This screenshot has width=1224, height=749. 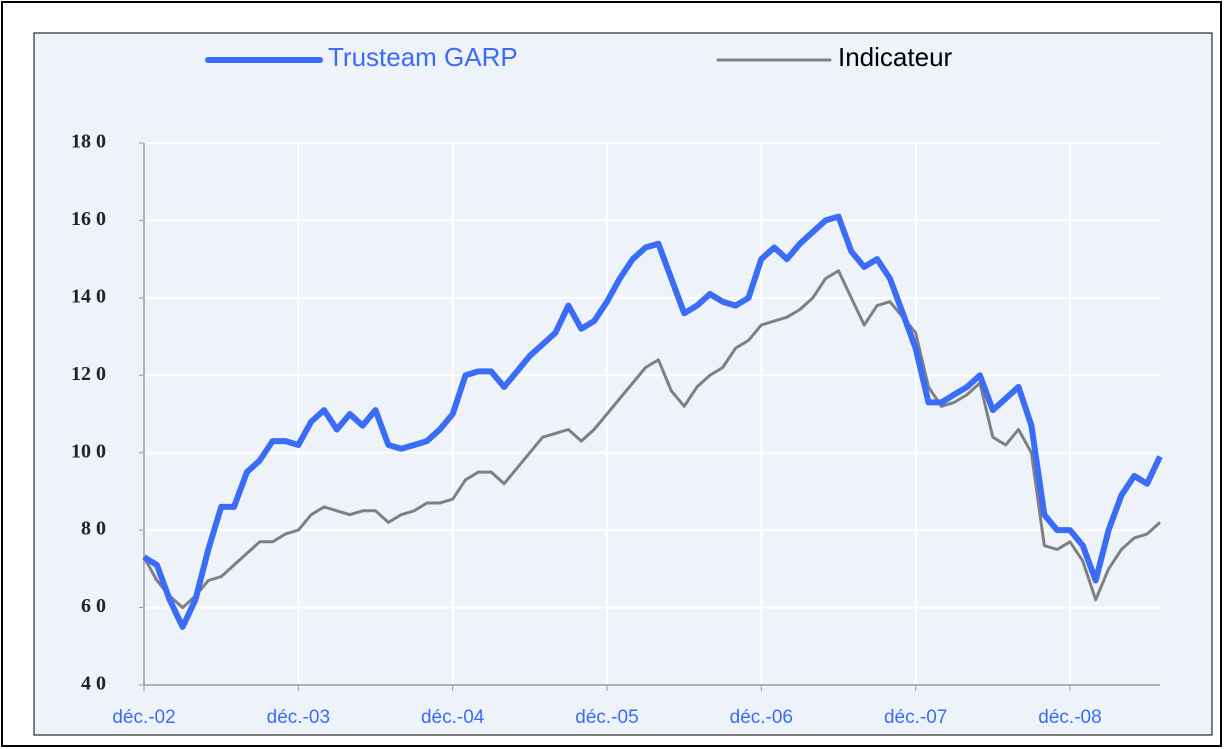 What do you see at coordinates (453, 717) in the screenshot?
I see `x-tick-label: déc.-04` at bounding box center [453, 717].